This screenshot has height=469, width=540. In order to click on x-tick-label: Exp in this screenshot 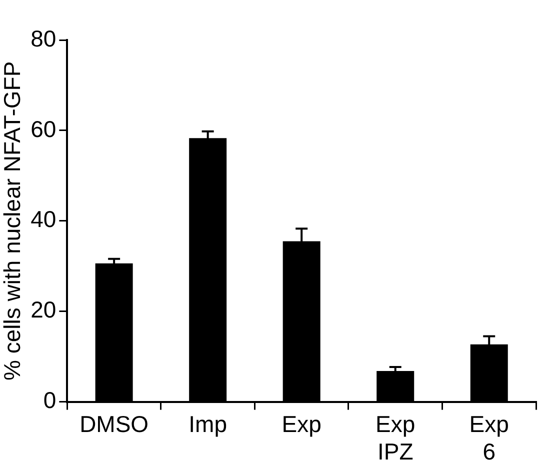, I will do `click(302, 423)`.